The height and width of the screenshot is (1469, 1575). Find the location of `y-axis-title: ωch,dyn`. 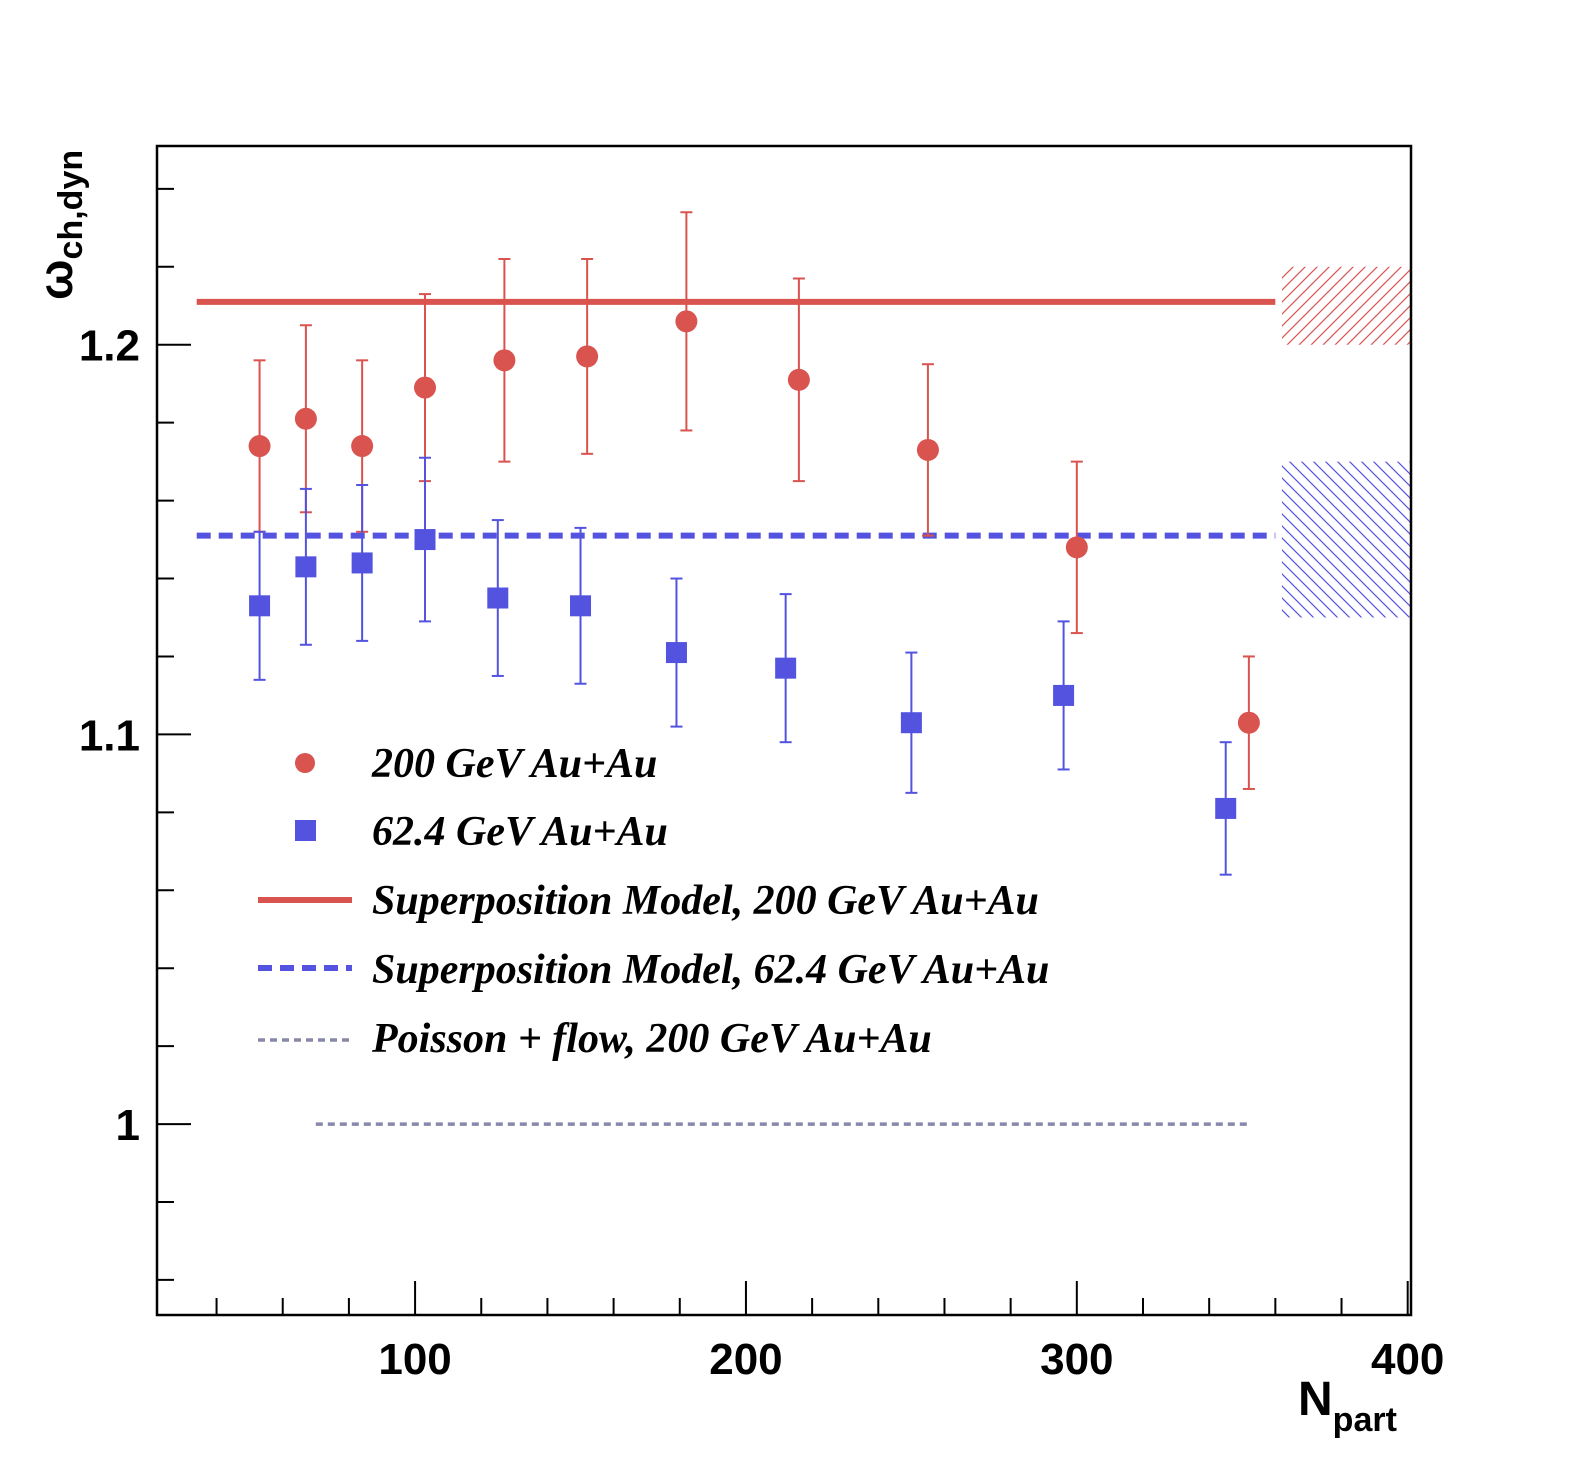

y-axis-title: ωch,dyn is located at coordinates (60, 225).